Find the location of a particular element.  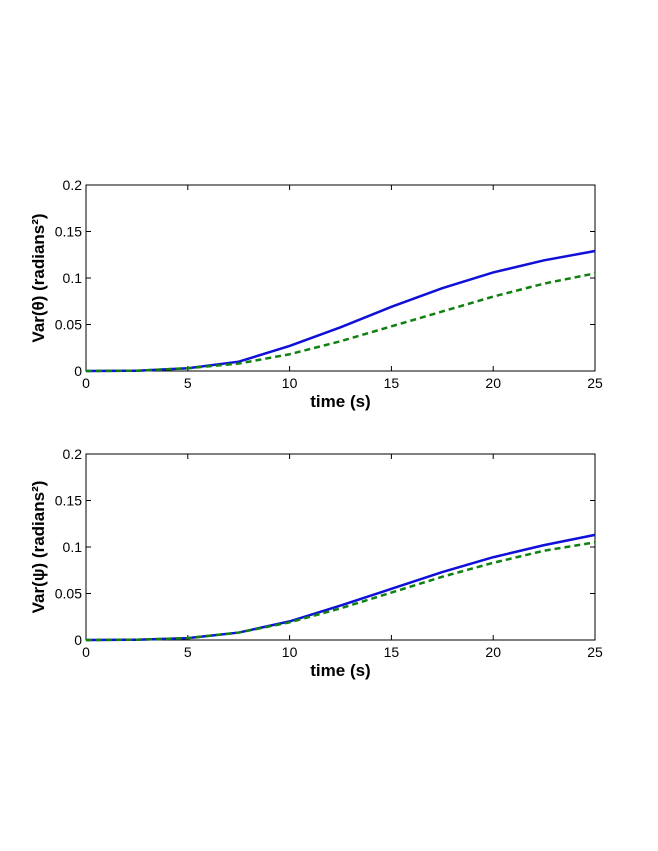

y-axis-label: Var(θ) (radians²) is located at coordinates (38, 277).